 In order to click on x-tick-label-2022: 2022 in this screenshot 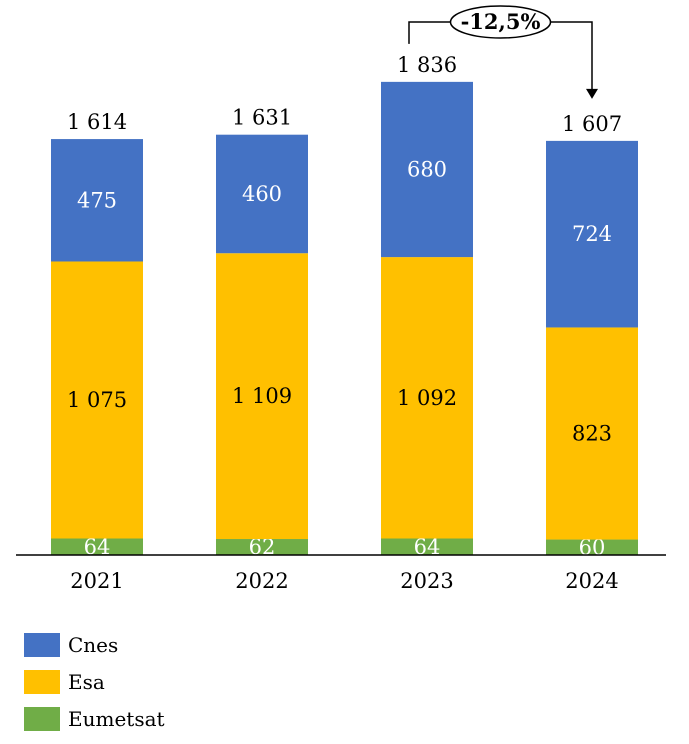, I will do `click(261, 581)`.